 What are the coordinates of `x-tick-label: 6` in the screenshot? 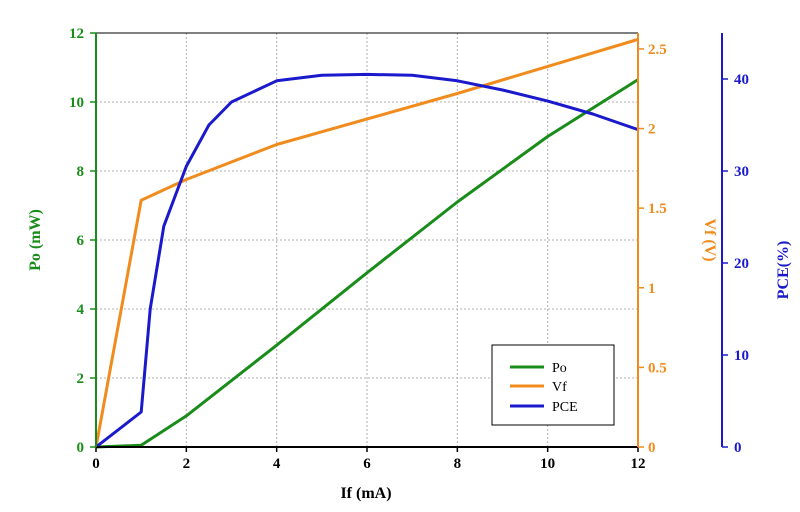 It's located at (367, 464).